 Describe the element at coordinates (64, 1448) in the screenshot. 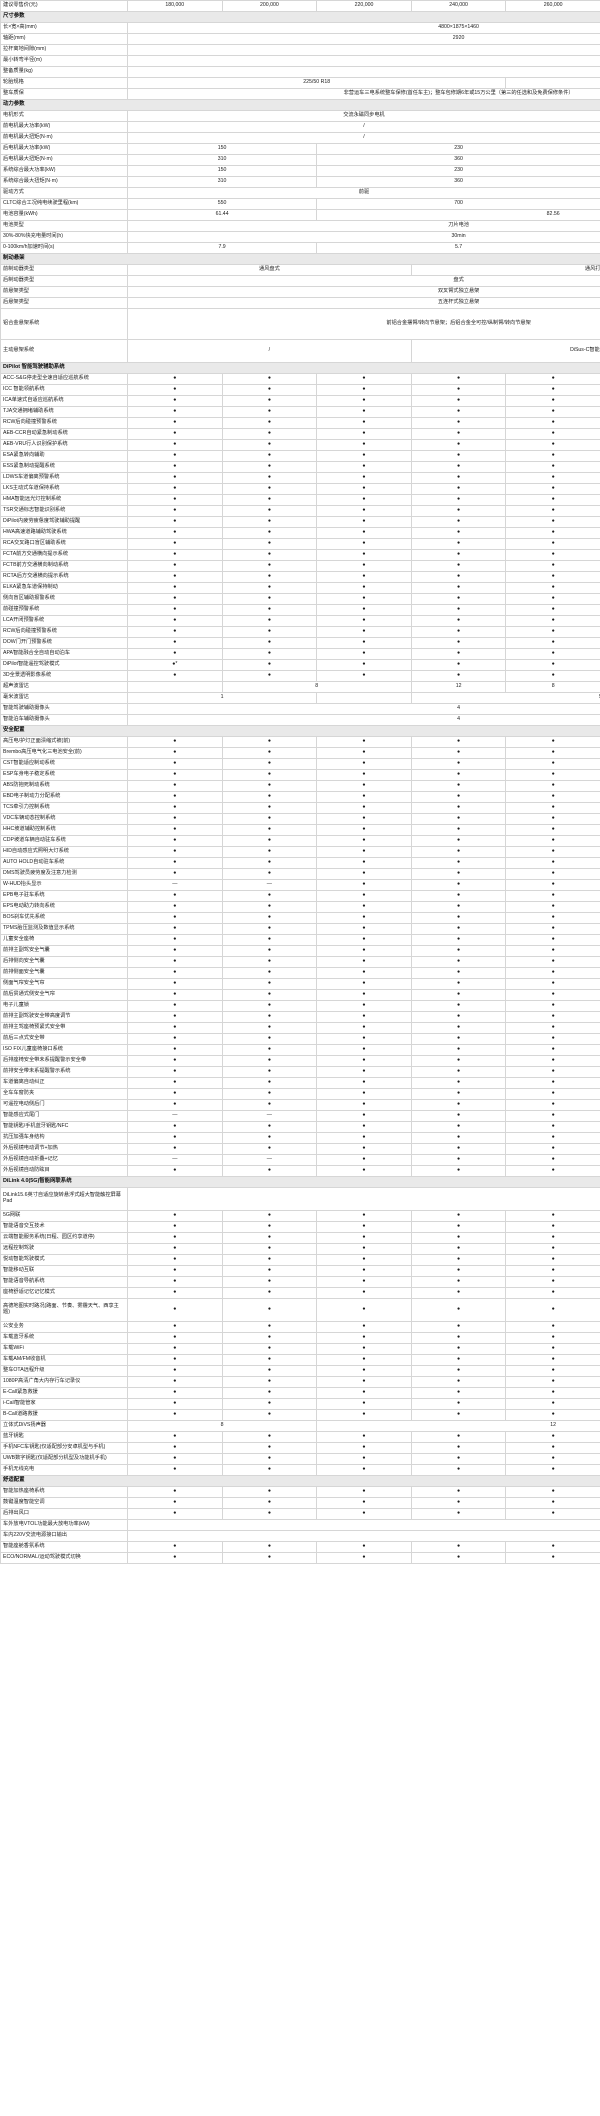

I see `spec-label: 手机NFC车钥匙(仅适配部分安卓机型与手机)` at that location.